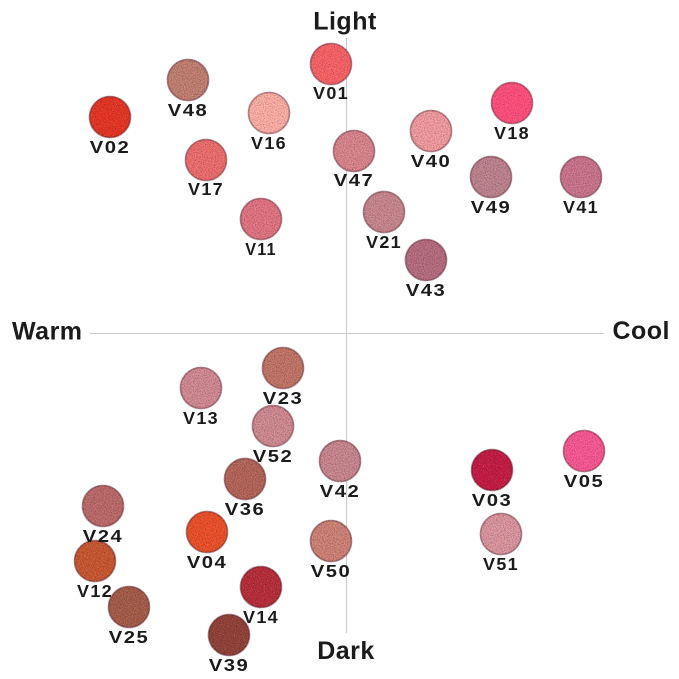 This screenshot has width=679, height=679. I want to click on svg-text: V24, so click(103, 536).